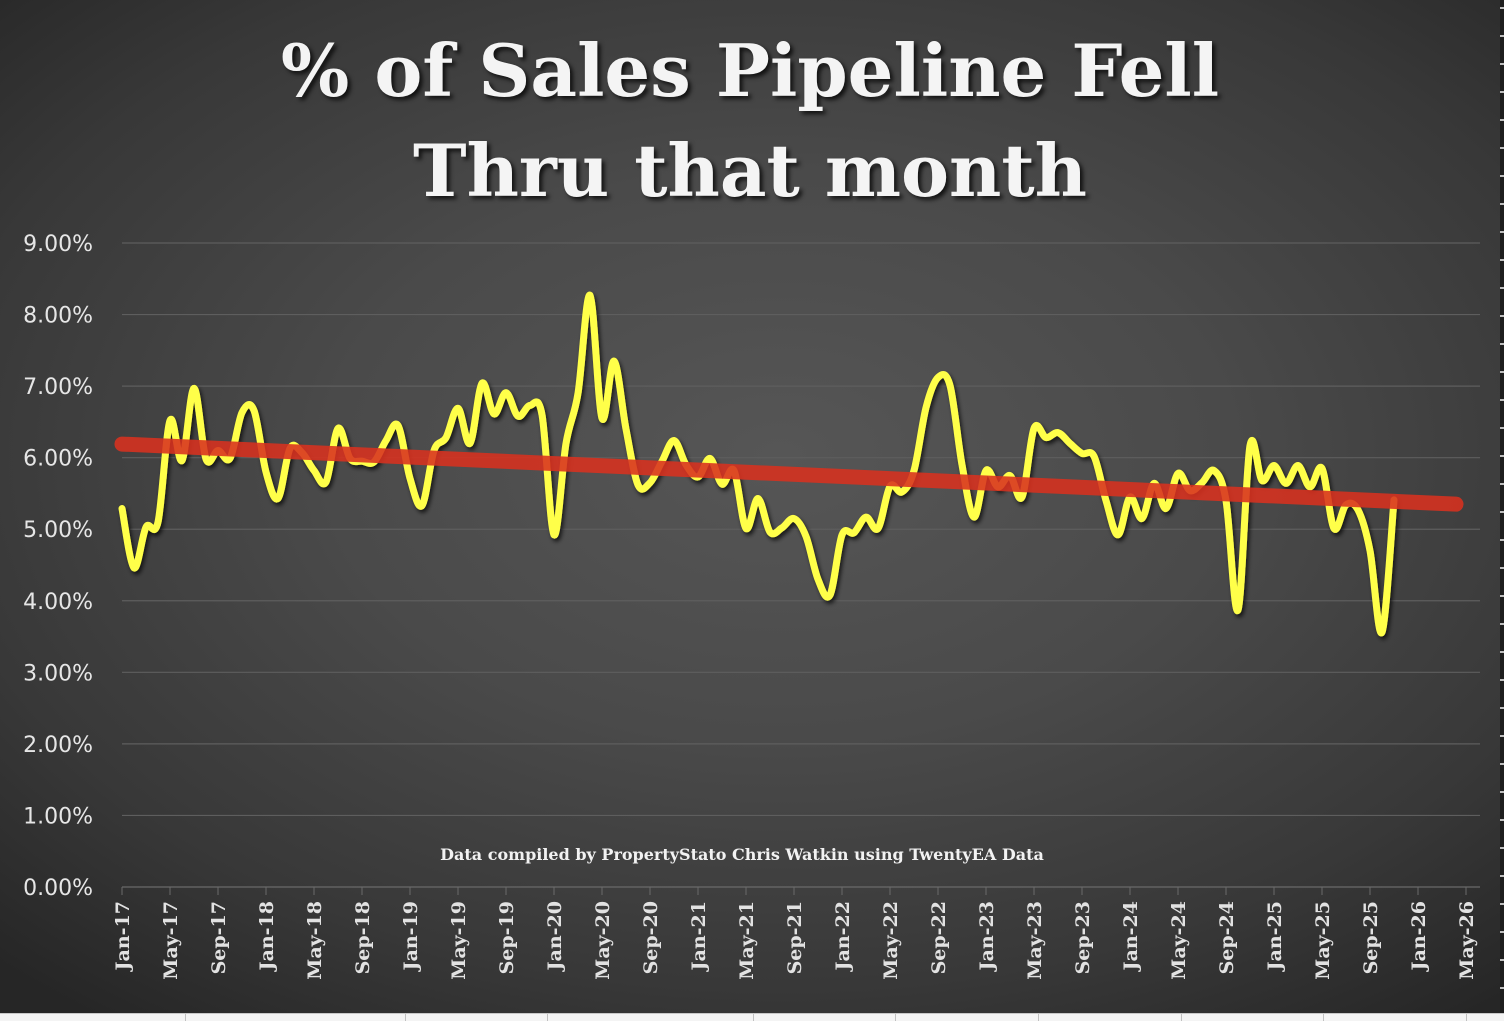  What do you see at coordinates (123, 936) in the screenshot?
I see `x-tick-label: Jan-17` at bounding box center [123, 936].